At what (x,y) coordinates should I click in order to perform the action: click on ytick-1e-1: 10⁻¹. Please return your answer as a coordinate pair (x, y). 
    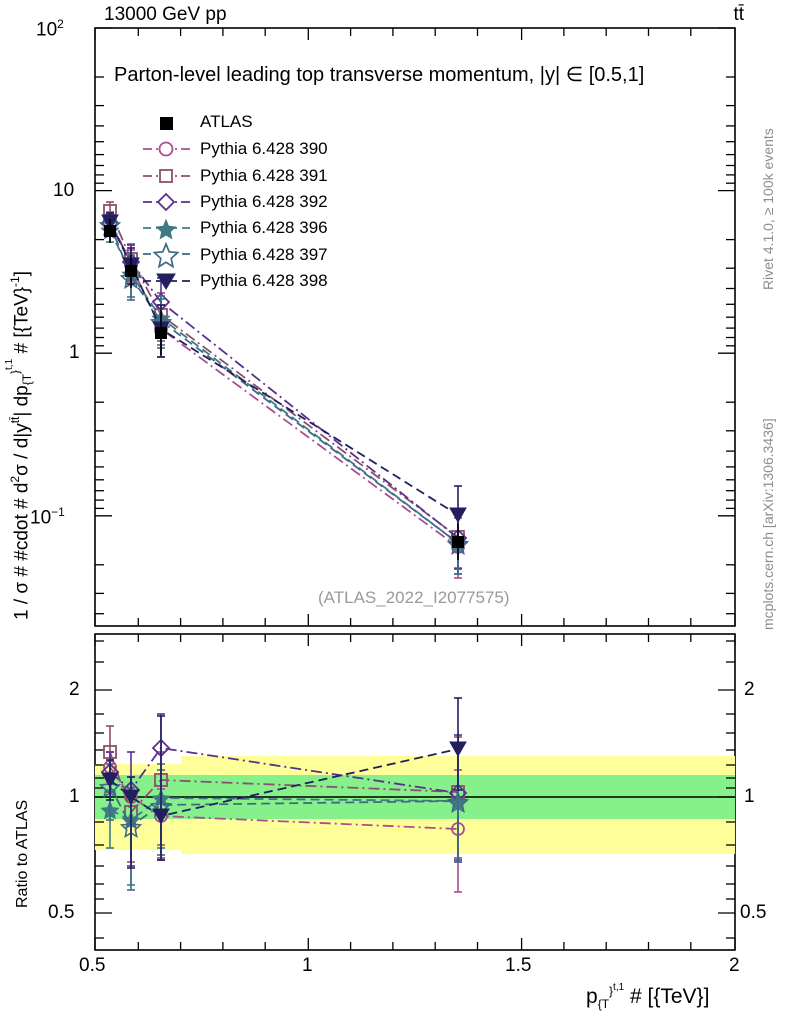
    Looking at the image, I should click on (47, 517).